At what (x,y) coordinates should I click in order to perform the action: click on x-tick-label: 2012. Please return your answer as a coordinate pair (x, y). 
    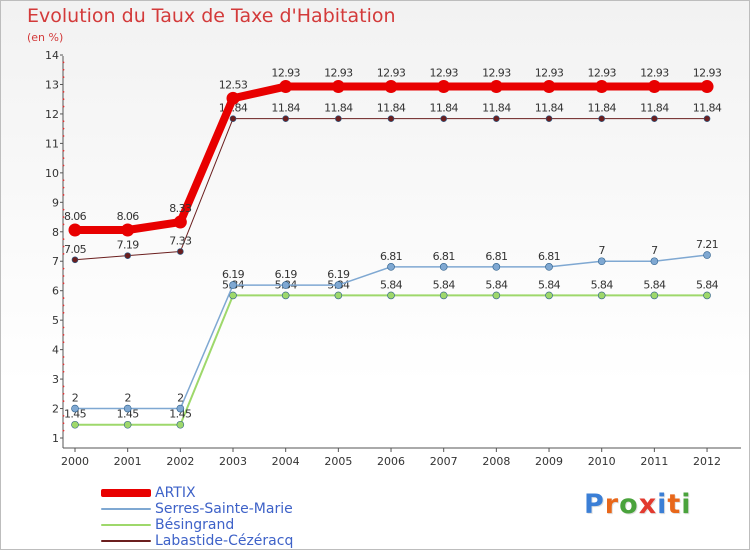
    Looking at the image, I should click on (707, 461).